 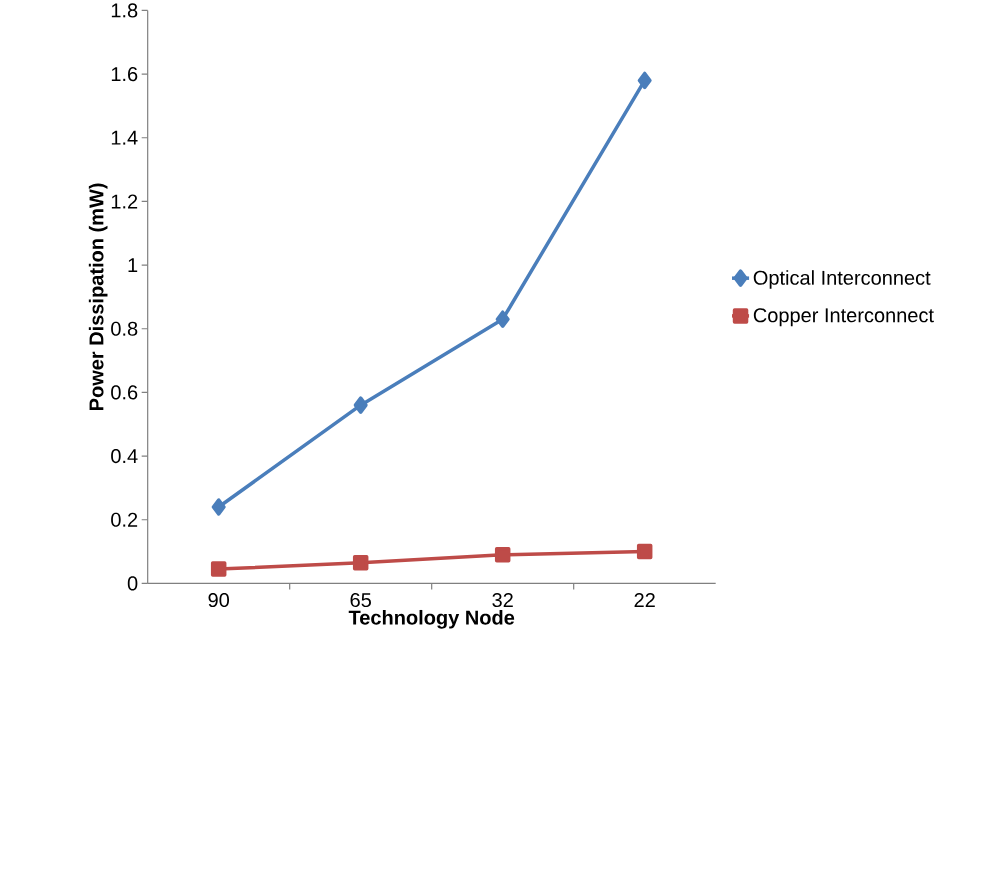 What do you see at coordinates (502, 600) in the screenshot?
I see `x-tick-label: 32` at bounding box center [502, 600].